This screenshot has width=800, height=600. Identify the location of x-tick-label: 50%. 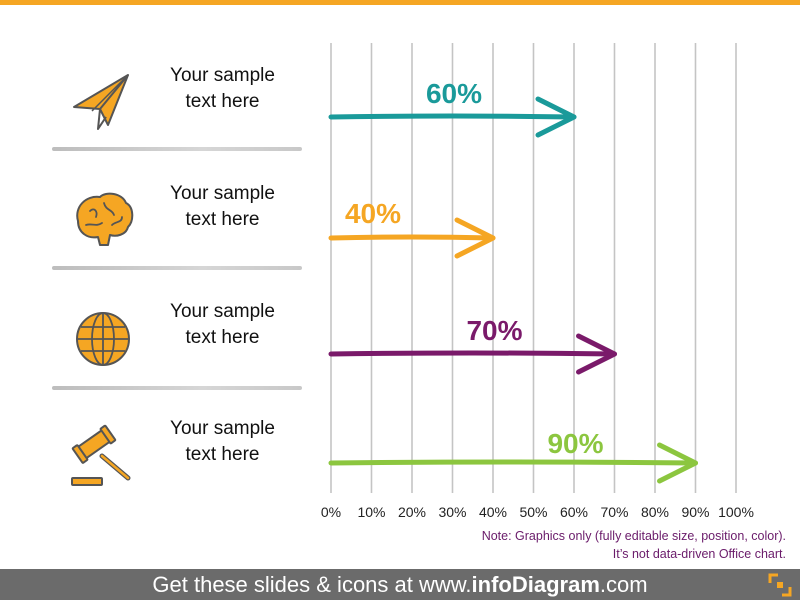
(533, 512).